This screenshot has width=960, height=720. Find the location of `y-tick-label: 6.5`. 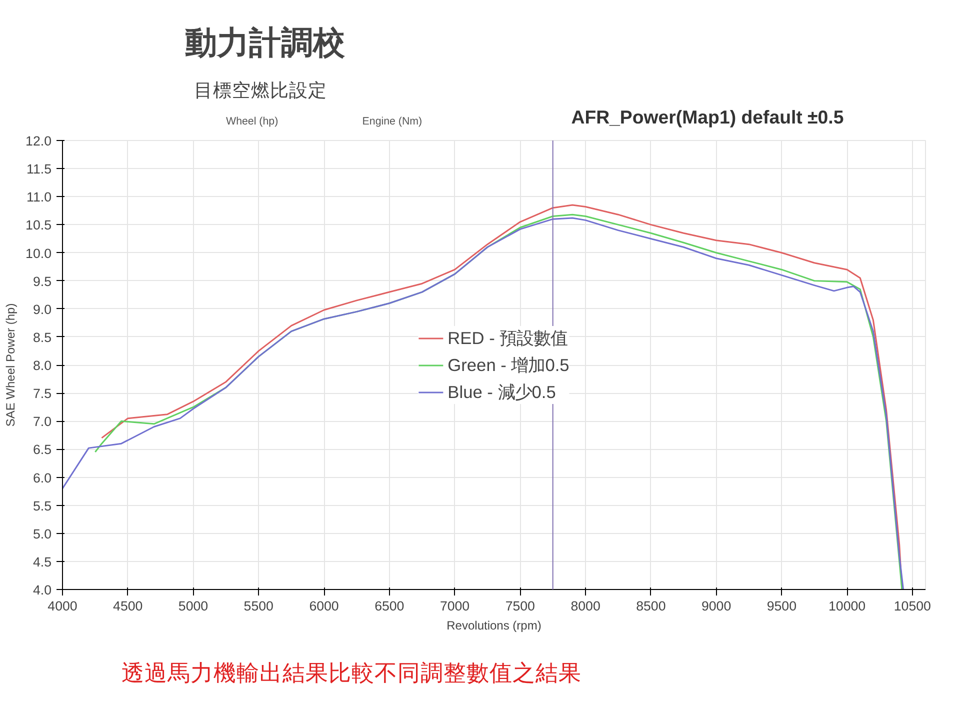

y-tick-label: 6.5 is located at coordinates (42, 450).